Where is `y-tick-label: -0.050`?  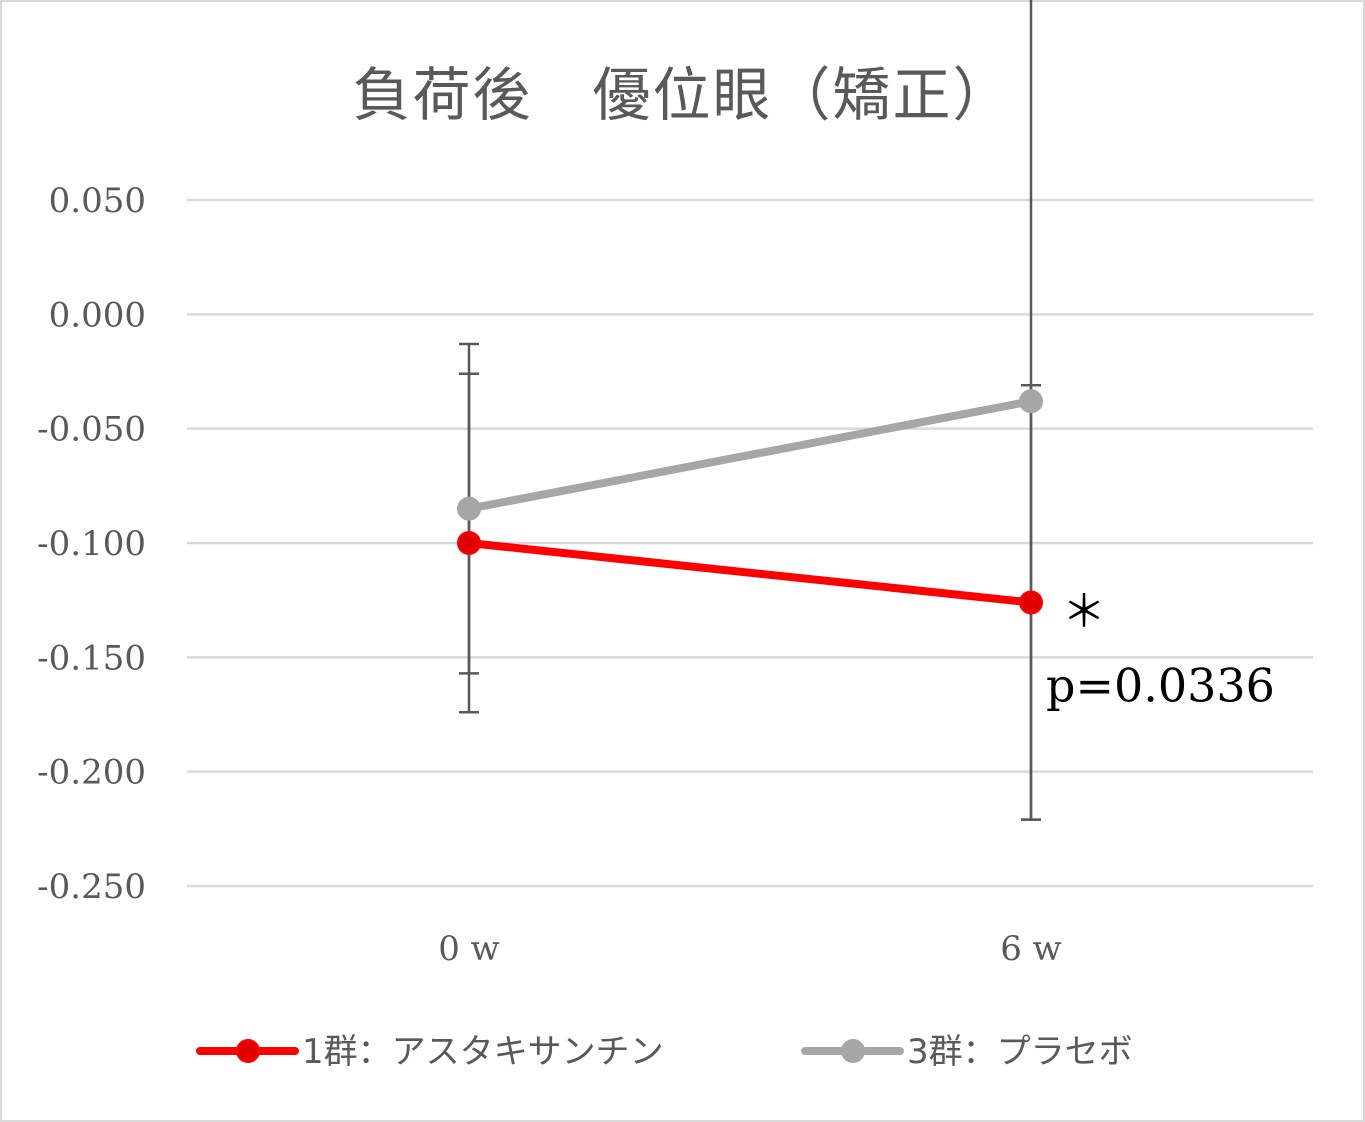 y-tick-label: -0.050 is located at coordinates (91, 430).